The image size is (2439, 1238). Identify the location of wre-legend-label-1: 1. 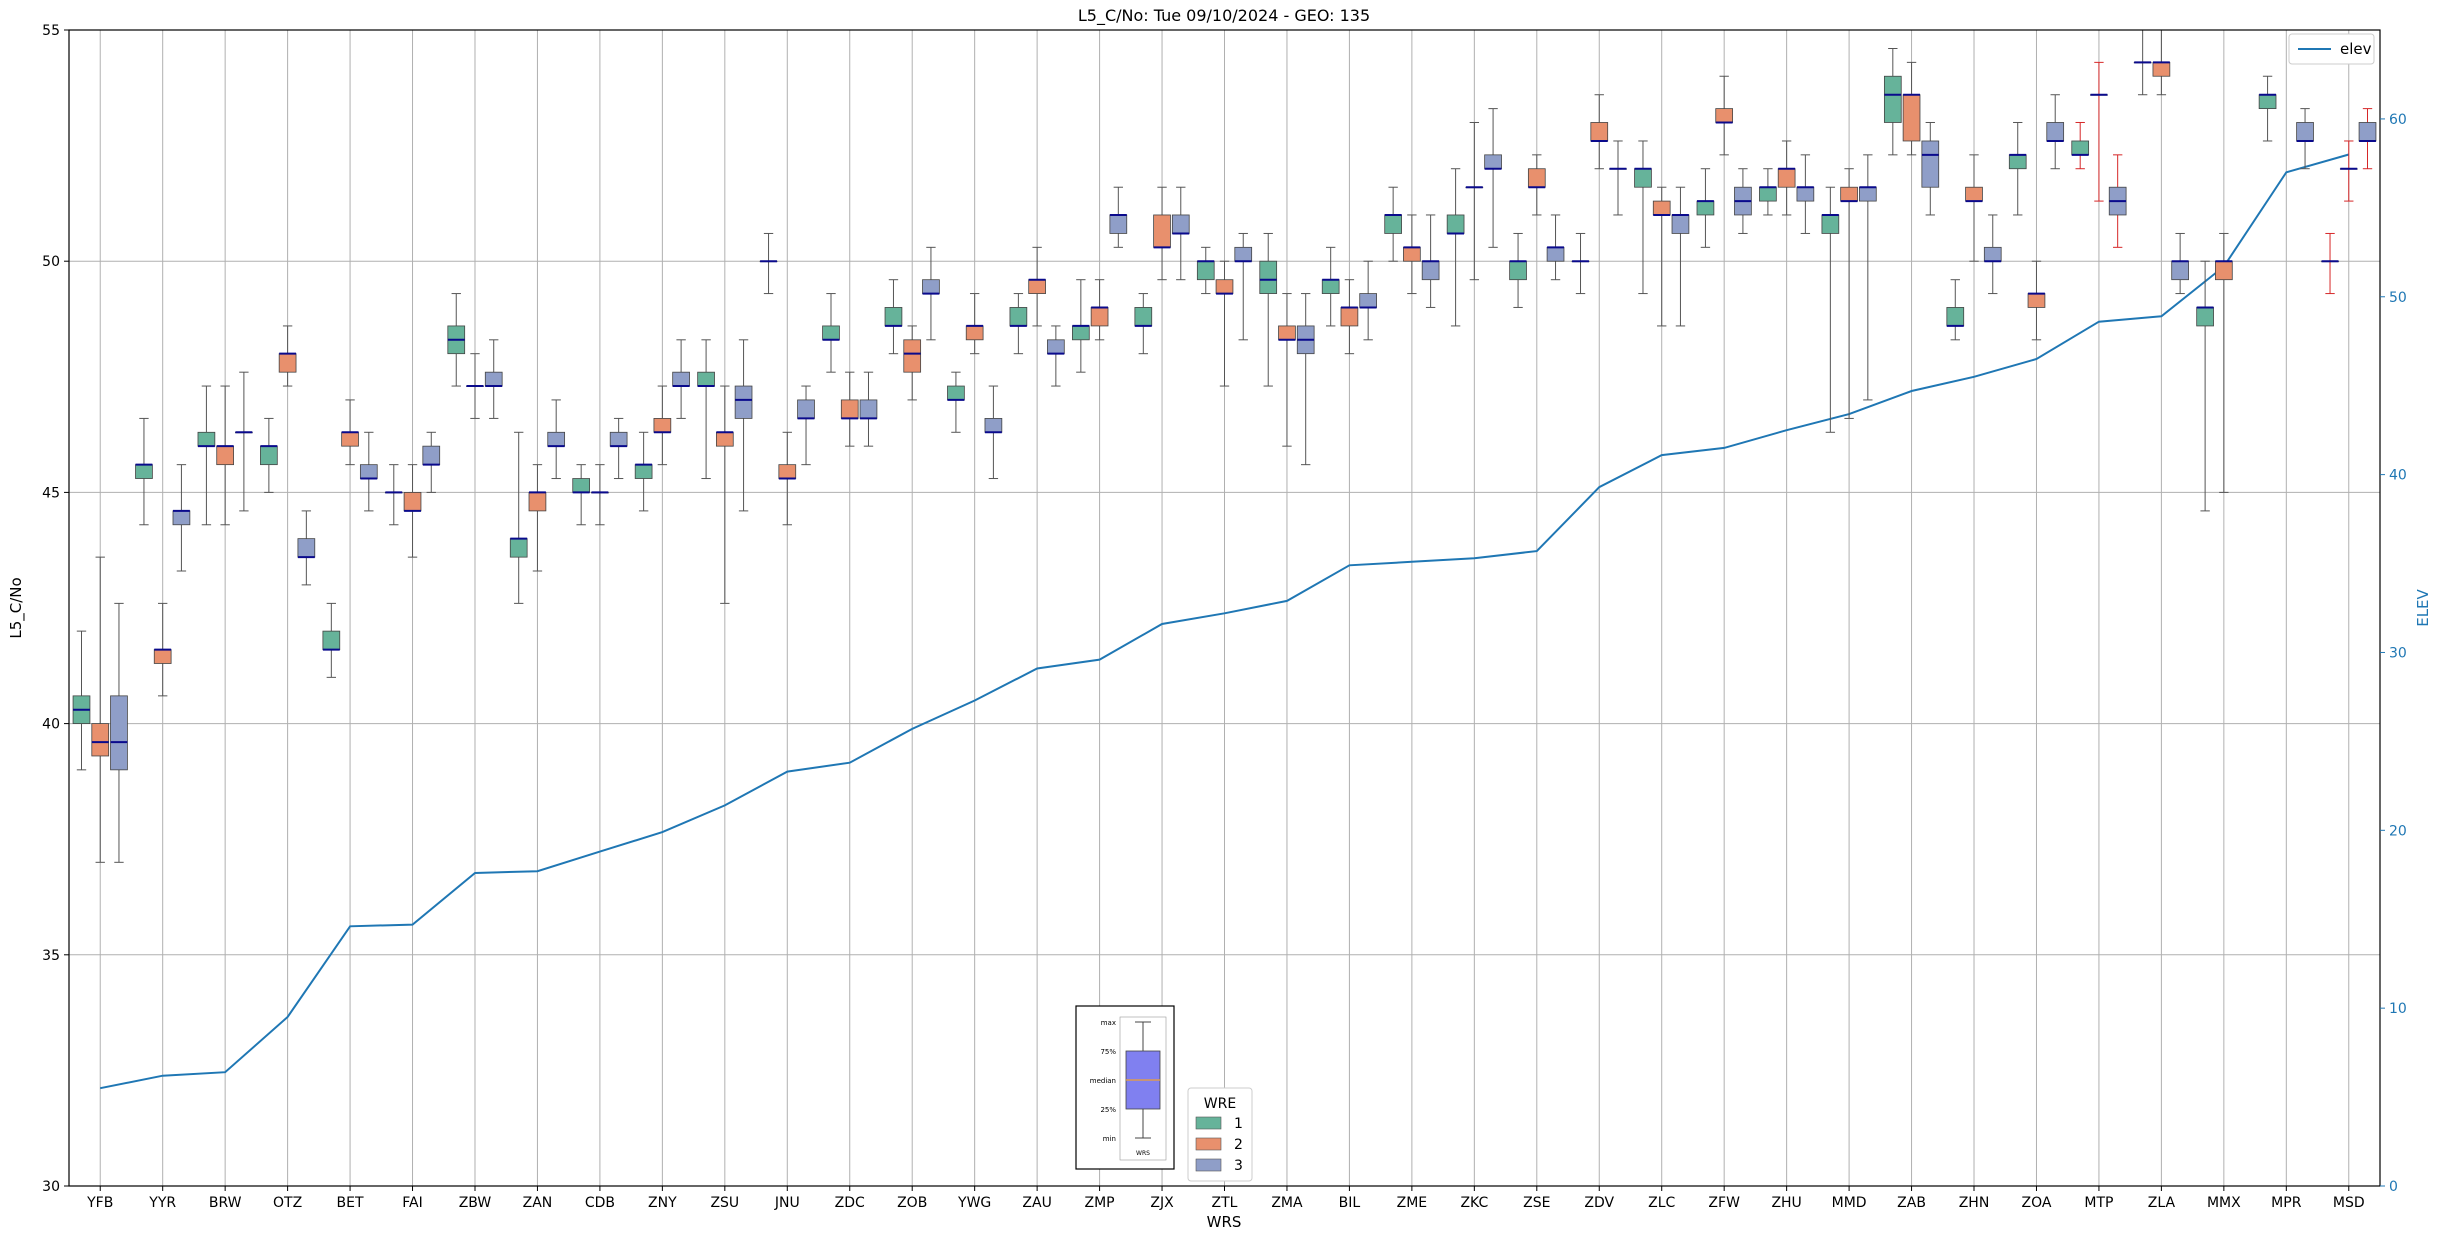
(1238, 1124).